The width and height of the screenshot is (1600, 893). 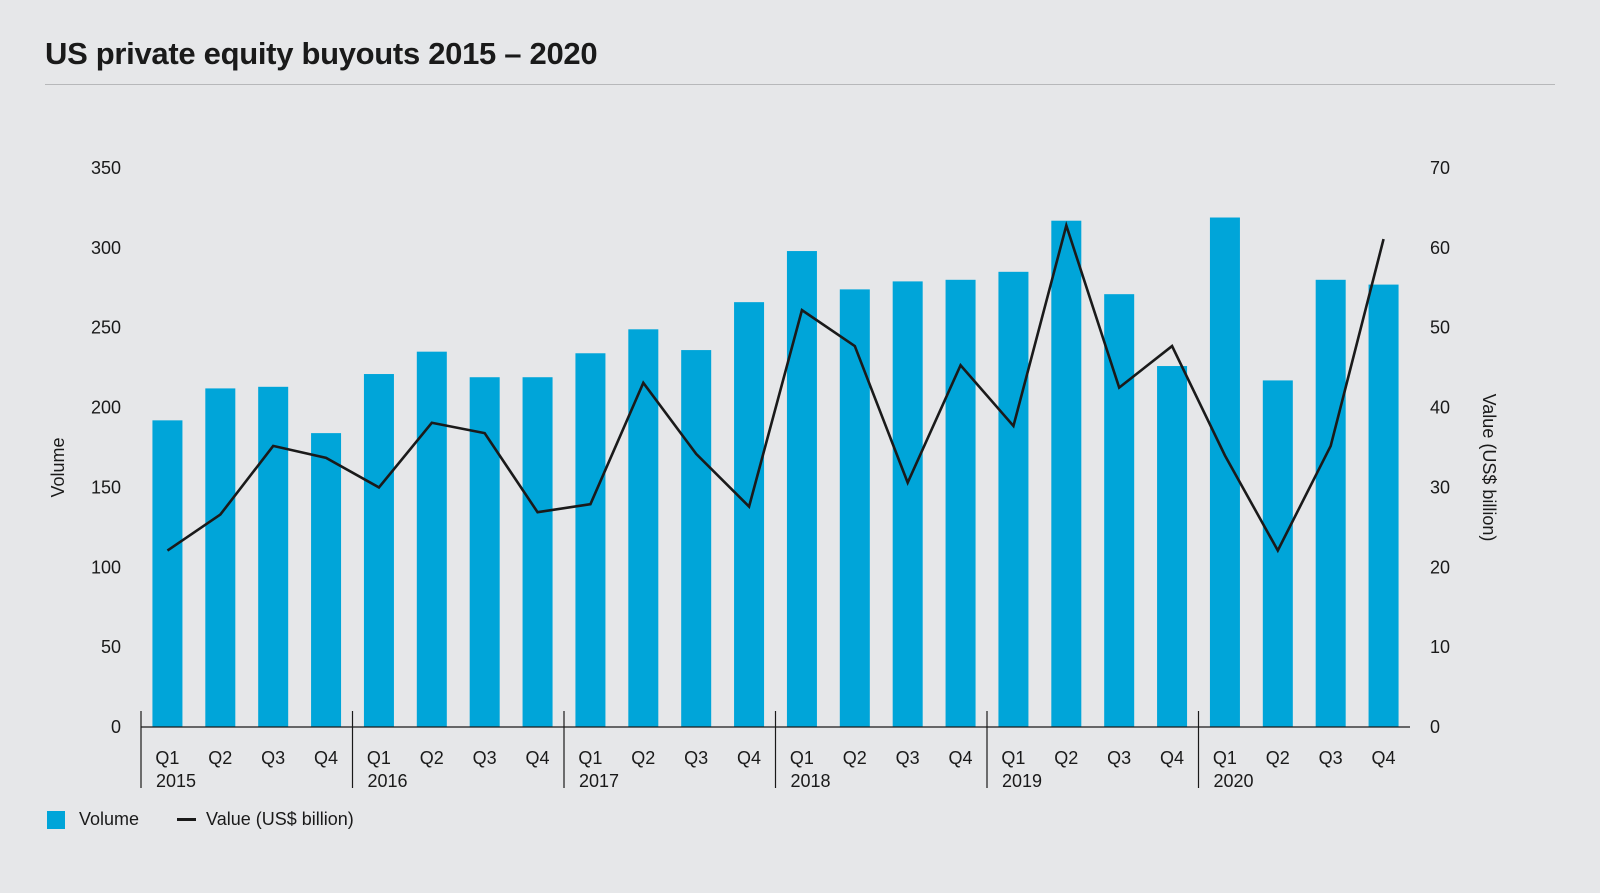 I want to click on y2-tick-label: 30, so click(x=1440, y=487).